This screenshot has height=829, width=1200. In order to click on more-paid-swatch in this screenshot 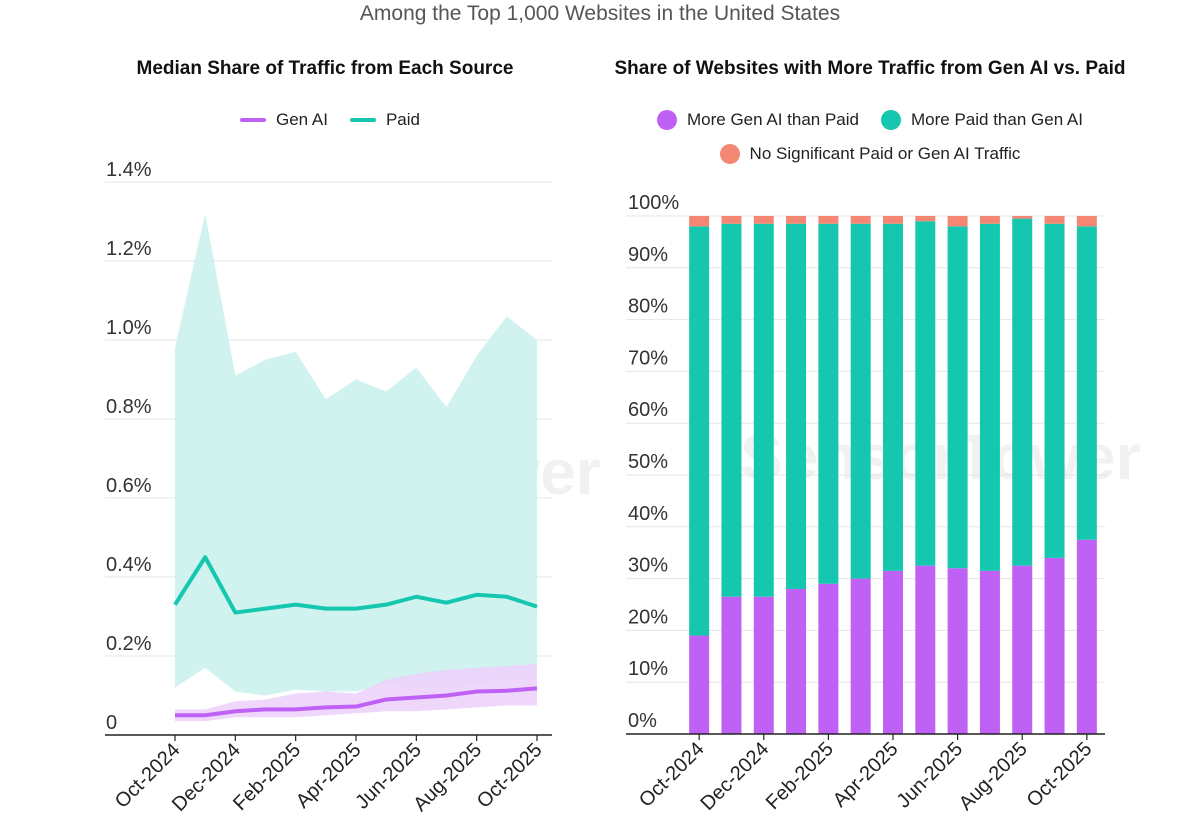, I will do `click(891, 120)`.